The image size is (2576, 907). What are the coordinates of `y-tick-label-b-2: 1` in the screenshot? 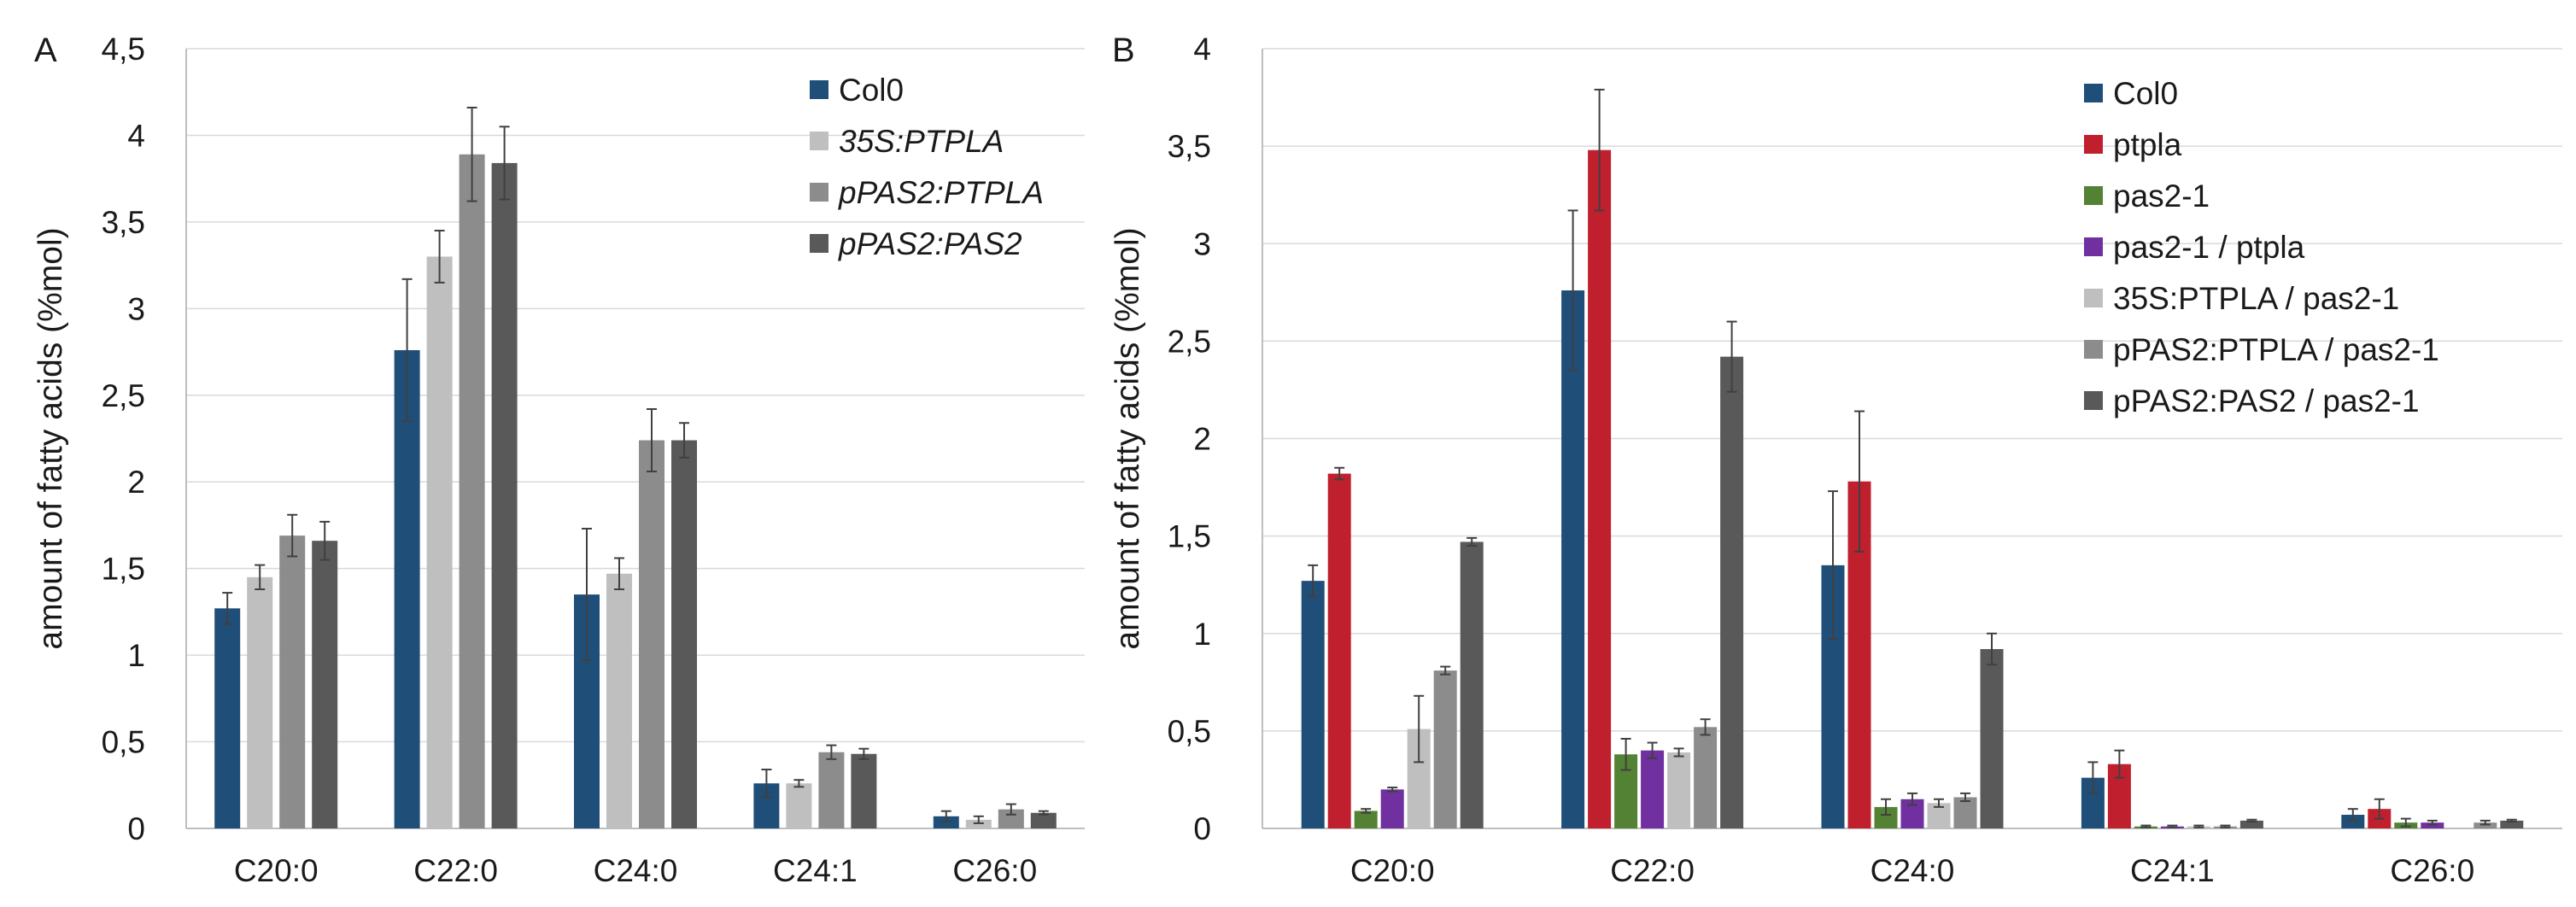 It's located at (1202, 634).